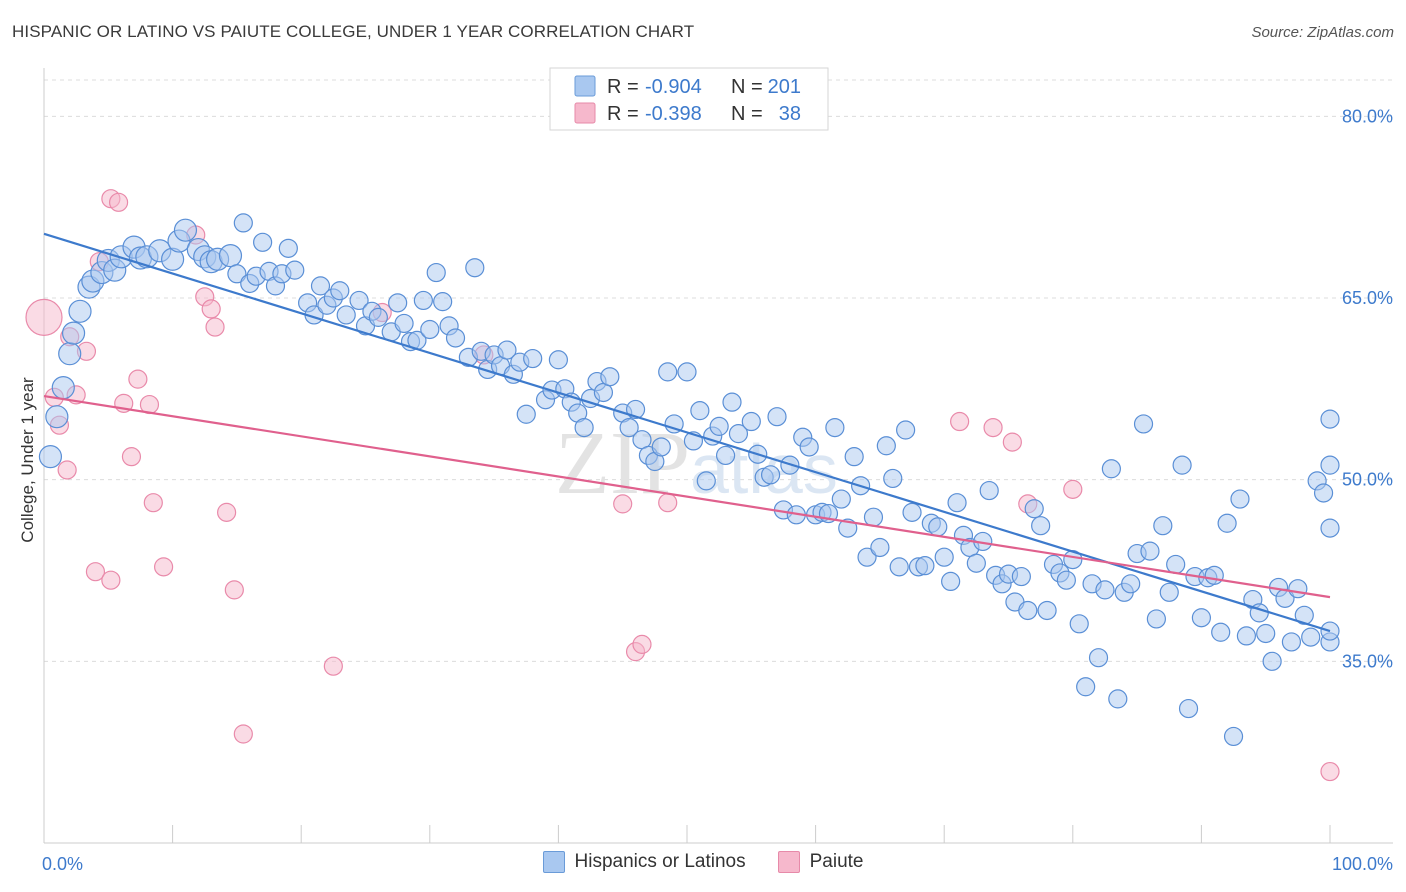 The height and width of the screenshot is (892, 1406). I want to click on y-tick-label: 80.0%, so click(1367, 116).